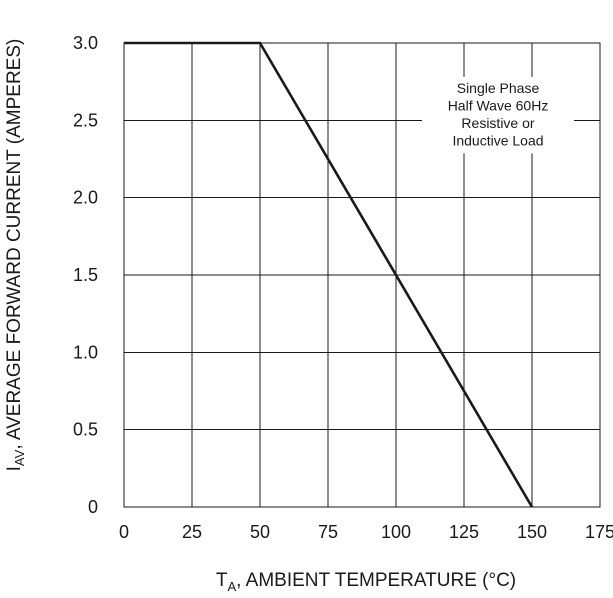 This screenshot has width=613, height=598. Describe the element at coordinates (14, 468) in the screenshot. I see `y-axis-title-main: I` at that location.